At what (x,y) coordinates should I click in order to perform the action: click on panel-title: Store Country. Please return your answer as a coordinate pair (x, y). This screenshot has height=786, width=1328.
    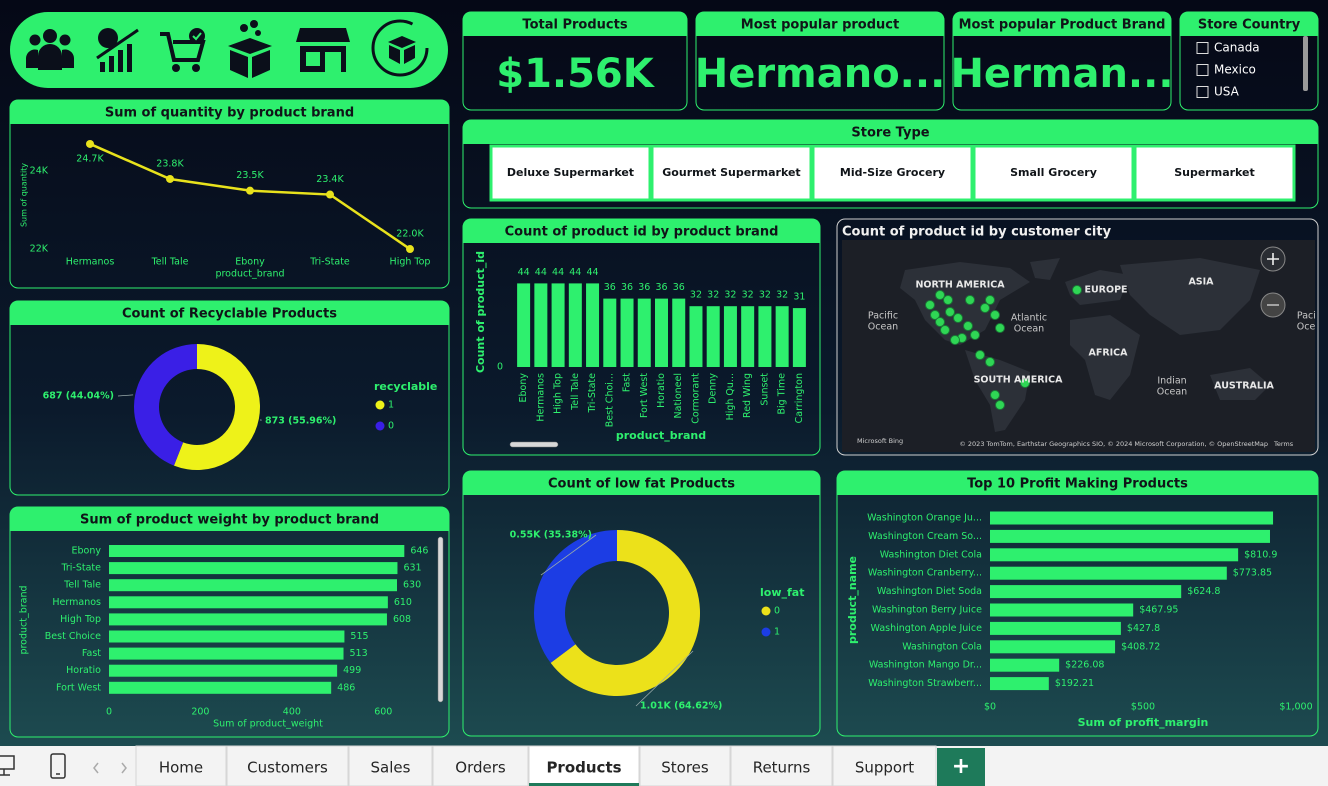
    Looking at the image, I should click on (1249, 25).